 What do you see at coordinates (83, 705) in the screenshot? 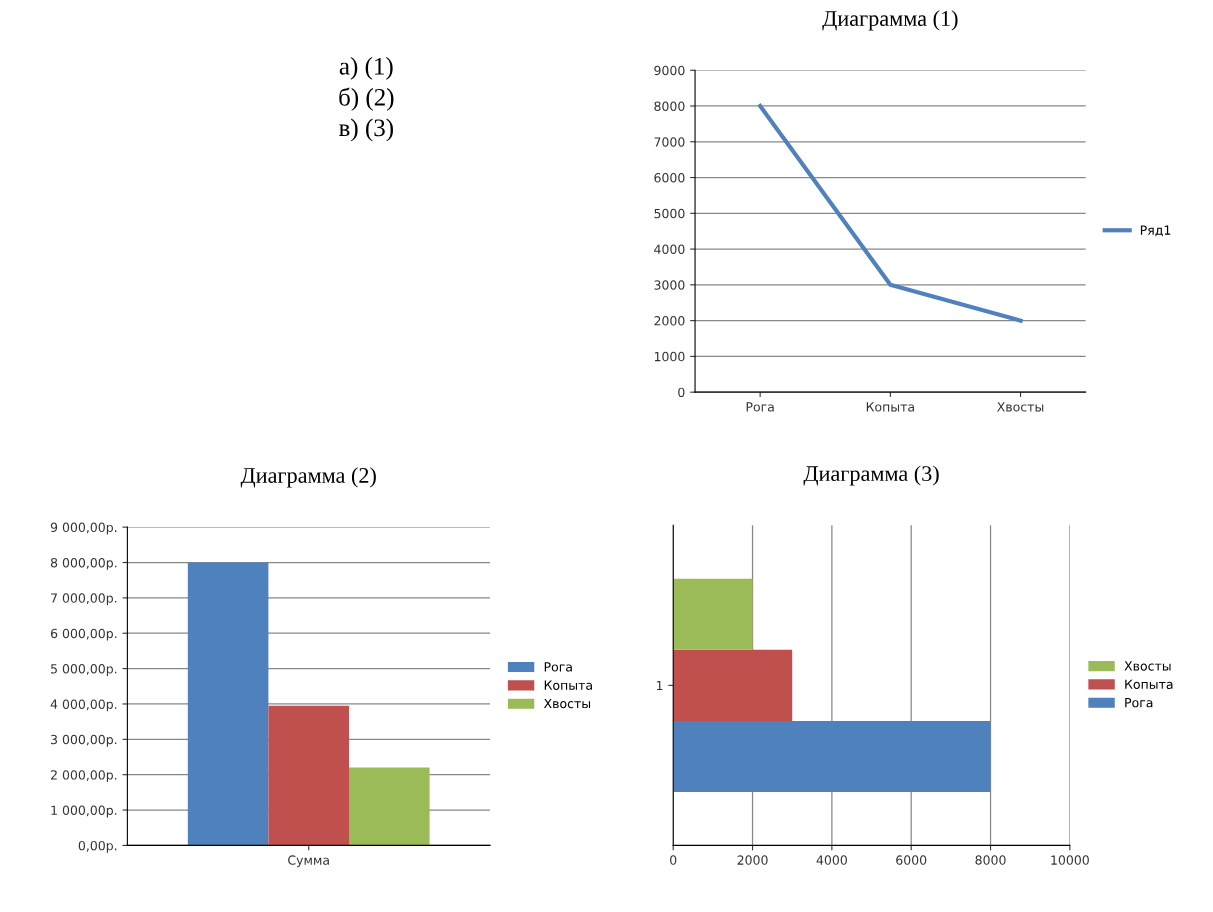
I see `y-tick-label: 4 000,00р.` at bounding box center [83, 705].